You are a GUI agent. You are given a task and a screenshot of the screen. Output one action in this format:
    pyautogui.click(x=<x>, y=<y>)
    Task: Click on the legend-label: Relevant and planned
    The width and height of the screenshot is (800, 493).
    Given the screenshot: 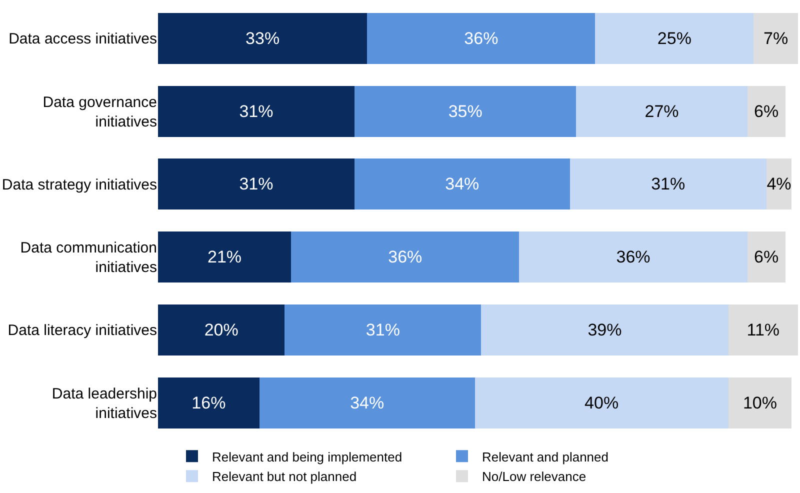 What is the action you would take?
    pyautogui.click(x=545, y=456)
    